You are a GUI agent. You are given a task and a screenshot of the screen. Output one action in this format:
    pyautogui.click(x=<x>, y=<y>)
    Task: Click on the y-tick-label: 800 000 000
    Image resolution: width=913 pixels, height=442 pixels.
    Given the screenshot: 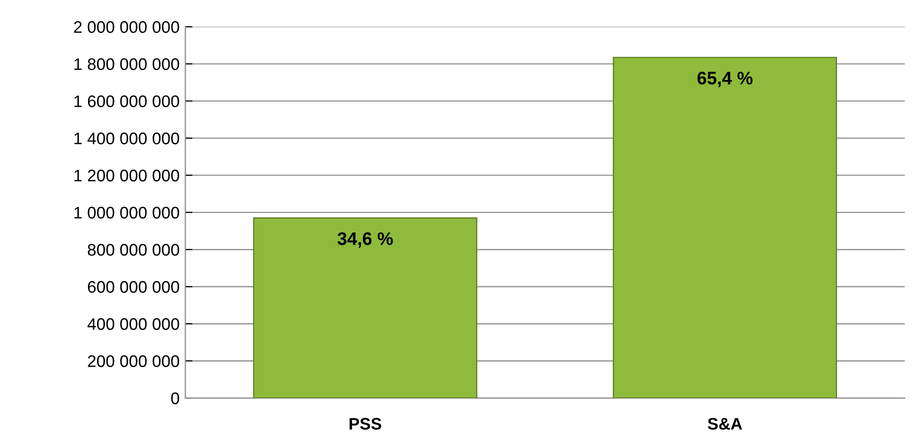 What is the action you would take?
    pyautogui.click(x=134, y=250)
    